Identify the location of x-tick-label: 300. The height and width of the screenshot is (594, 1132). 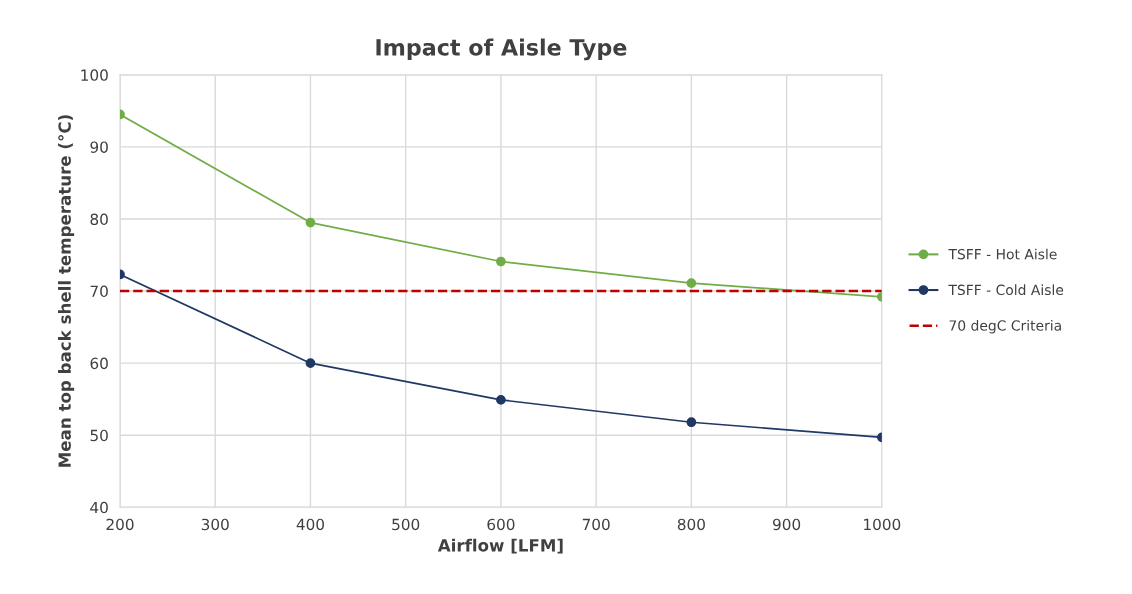
(215, 524).